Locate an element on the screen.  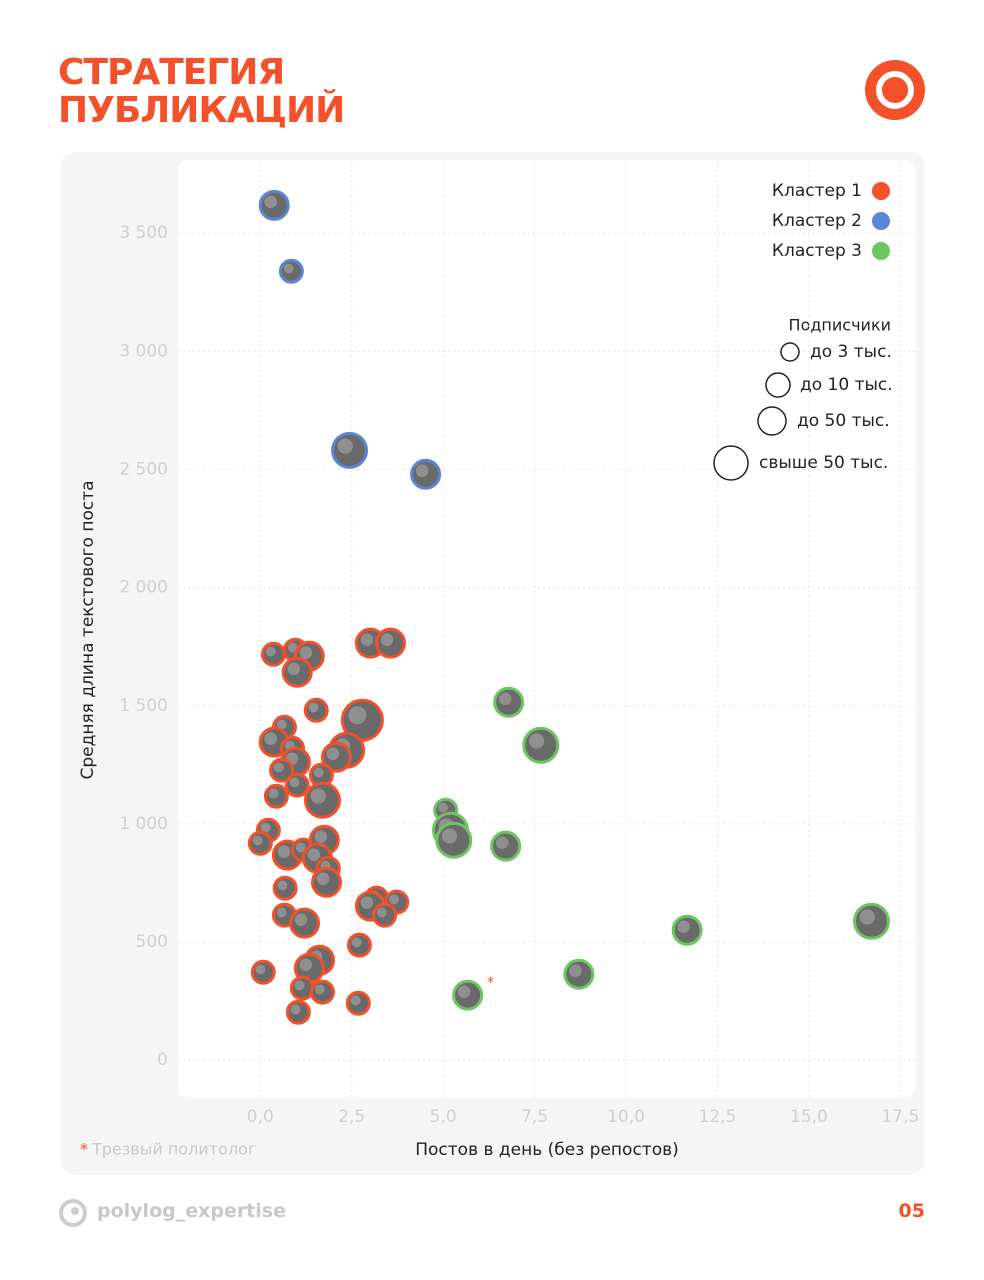
x-tick-label: 2,5 is located at coordinates (351, 1117).